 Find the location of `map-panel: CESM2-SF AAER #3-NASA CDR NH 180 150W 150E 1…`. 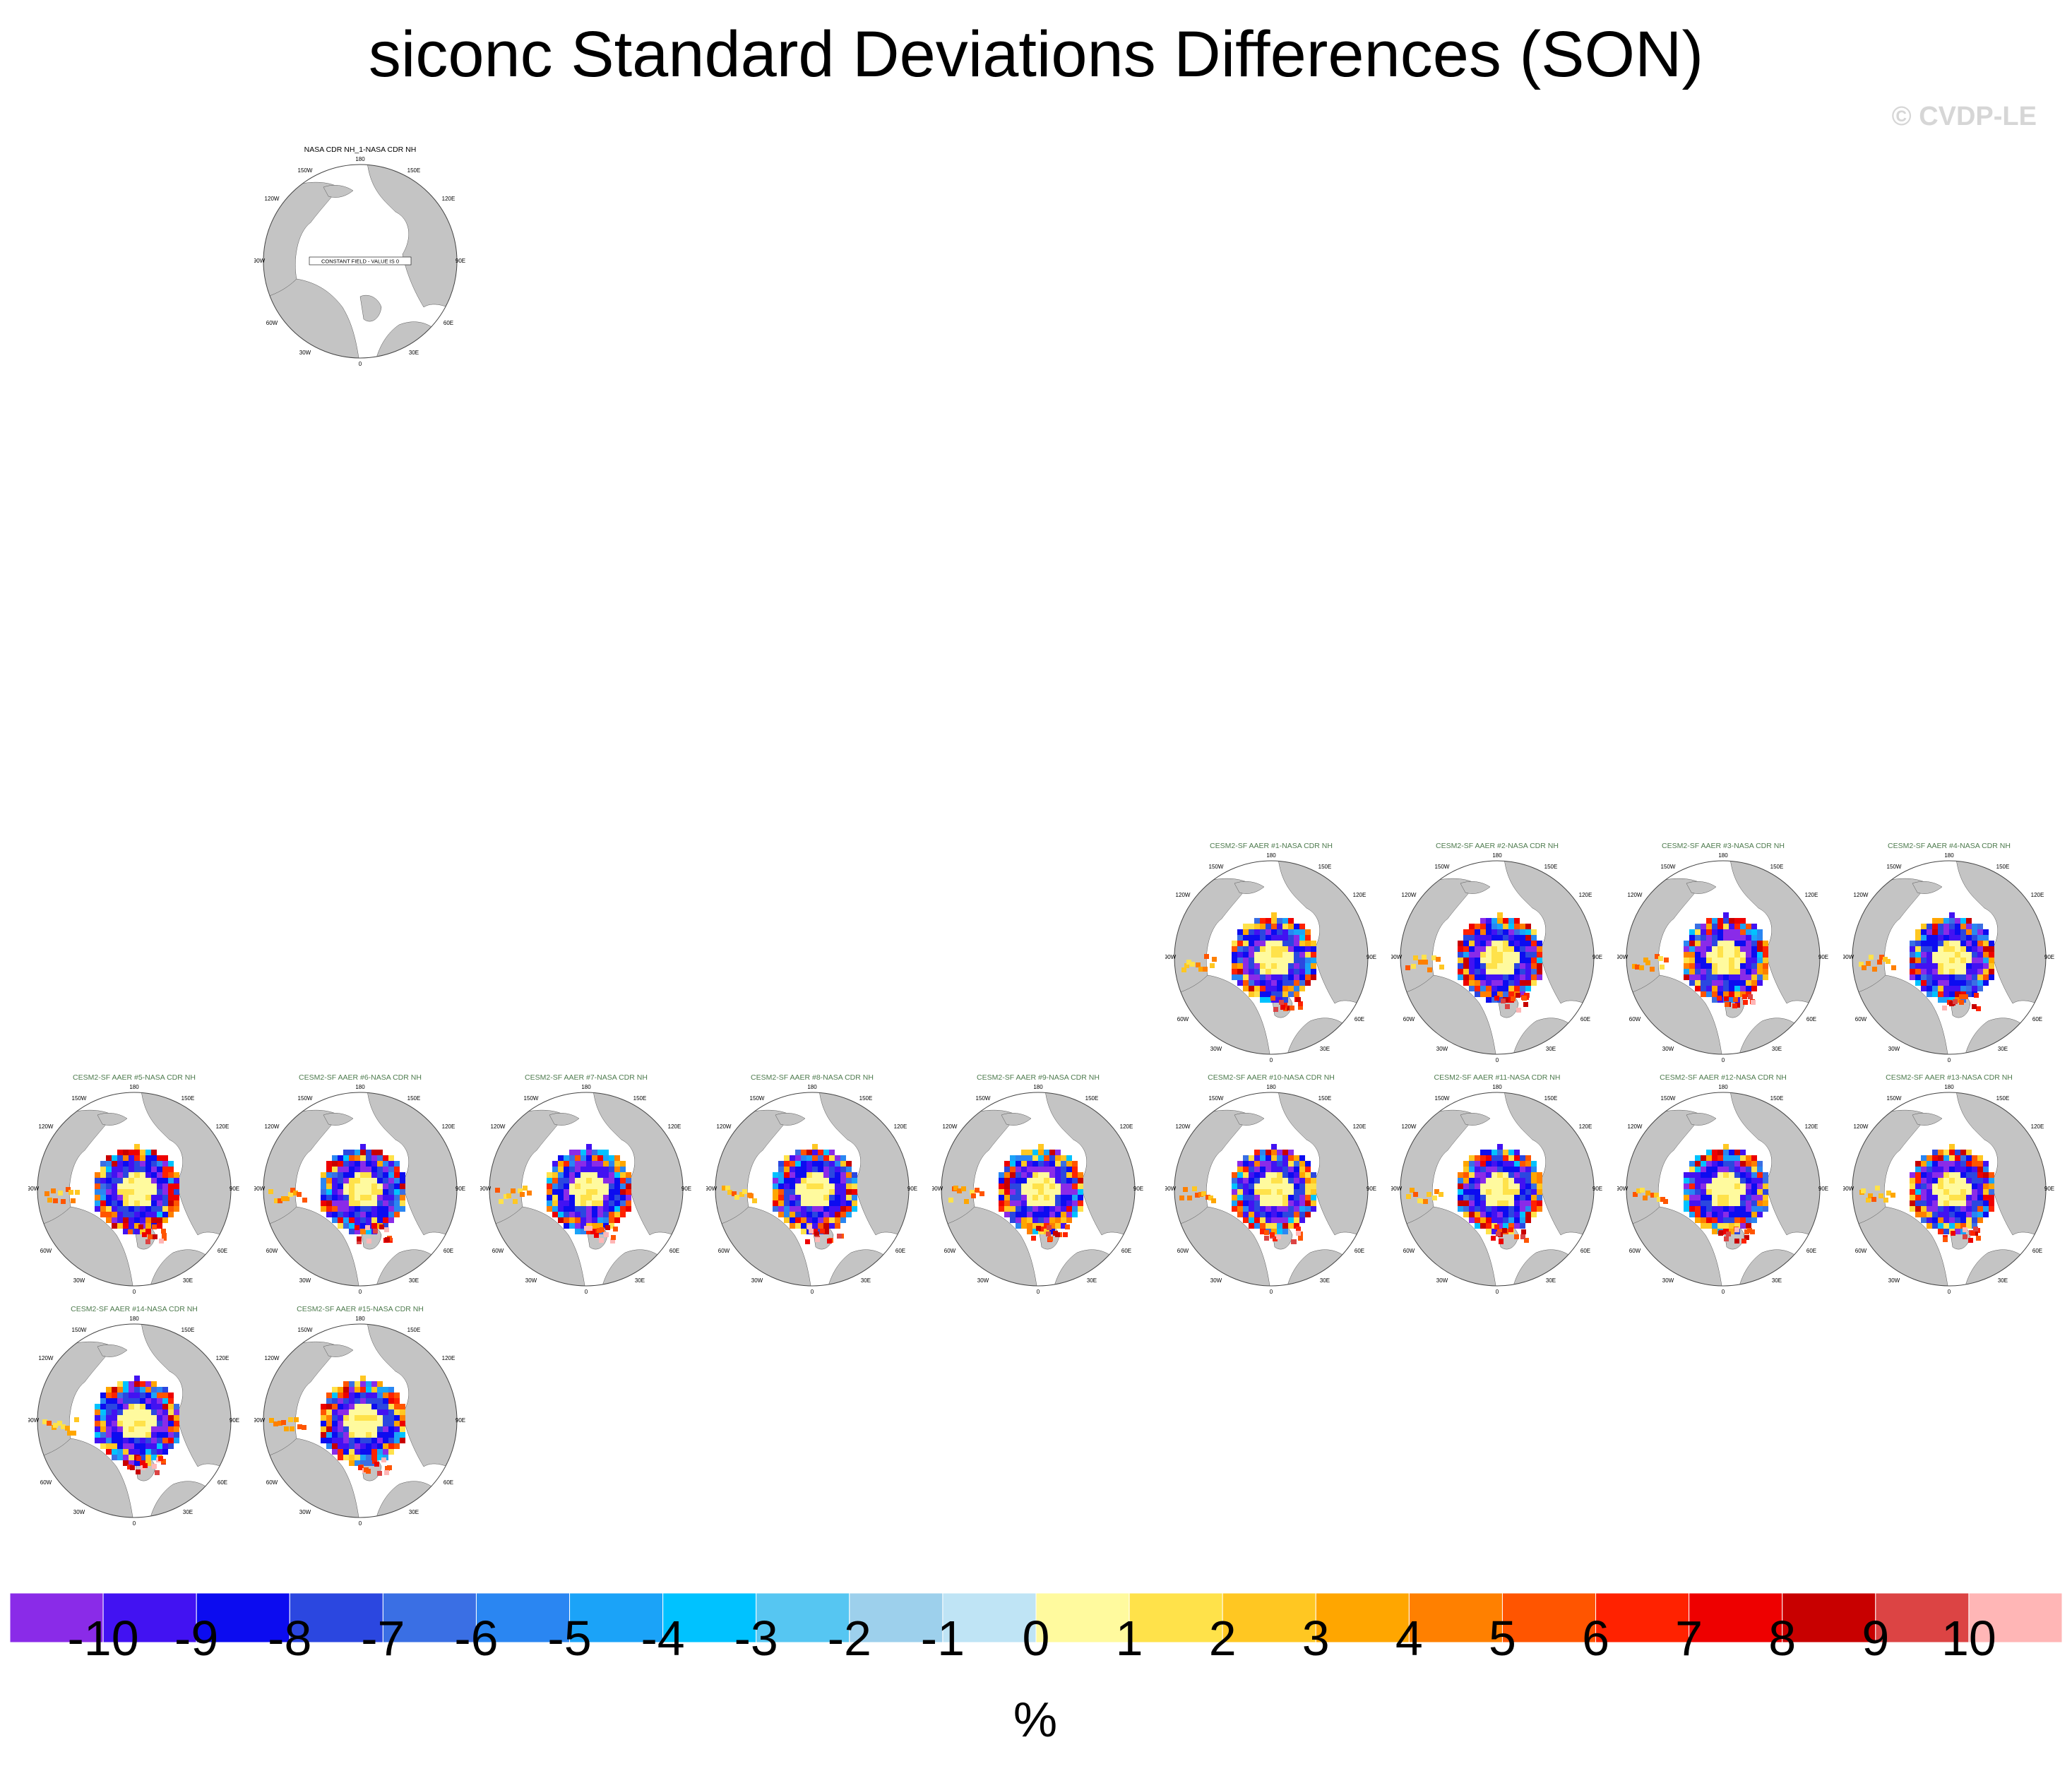

map-panel: CESM2-SF AAER #3-NASA CDR NH 180 150W 150E 1… is located at coordinates (1723, 955).